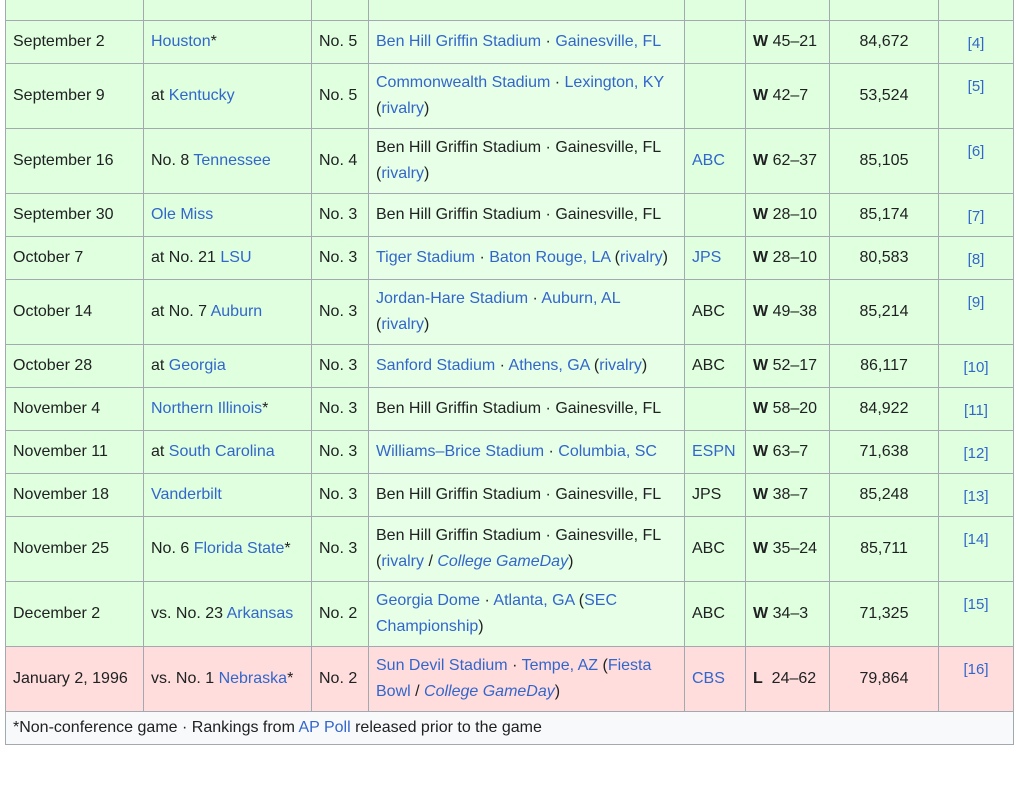 The image size is (1016, 800). What do you see at coordinates (707, 494) in the screenshot?
I see `tv-network: JPS` at bounding box center [707, 494].